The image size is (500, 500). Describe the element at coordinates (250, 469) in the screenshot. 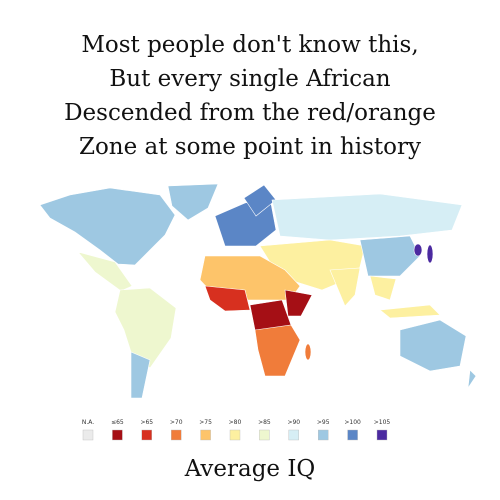

I see `caption: Average IQ` at that location.